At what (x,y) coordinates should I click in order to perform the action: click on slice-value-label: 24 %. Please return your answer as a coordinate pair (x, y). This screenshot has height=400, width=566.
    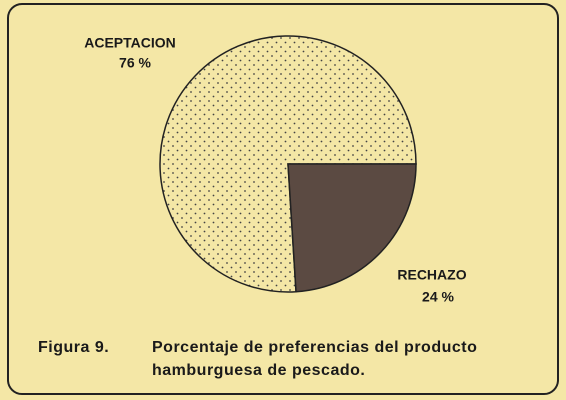
    Looking at the image, I should click on (438, 297).